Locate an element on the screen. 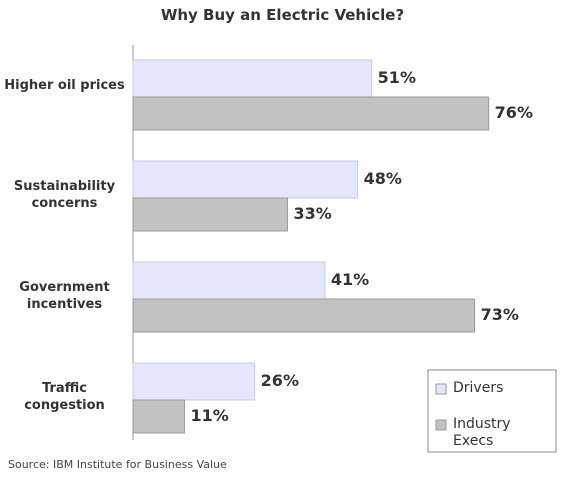 This screenshot has height=480, width=565. value-label: 26% is located at coordinates (280, 380).